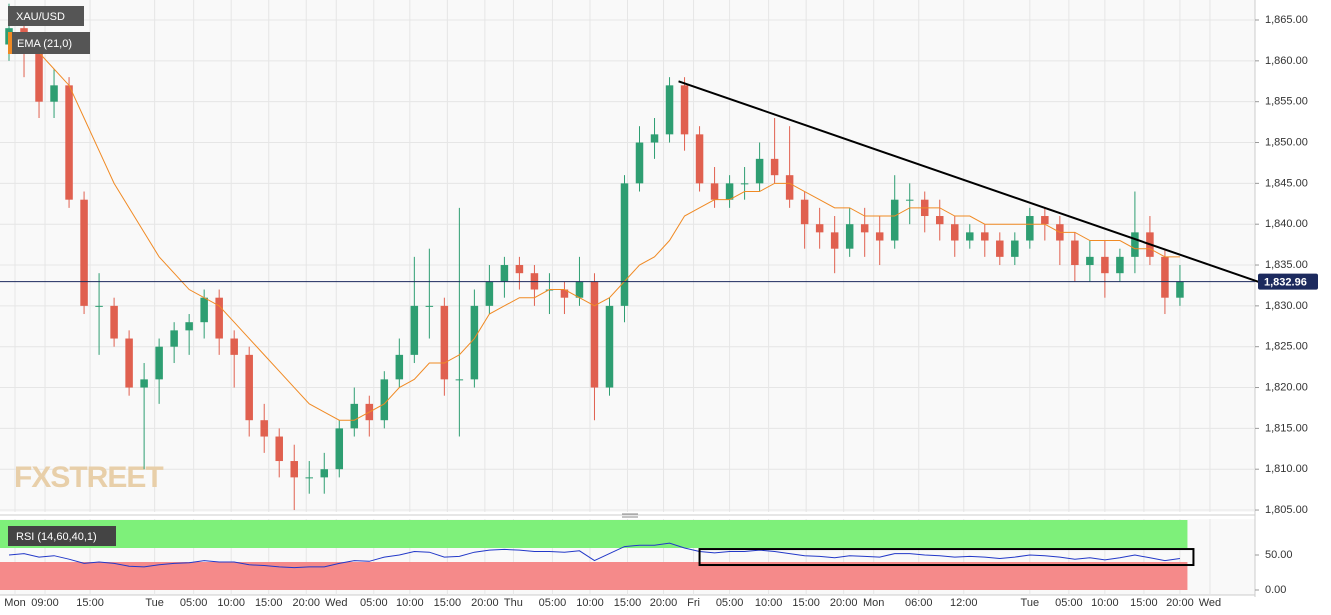  Describe the element at coordinates (594, 555) in the screenshot. I see `rsi-line` at that location.